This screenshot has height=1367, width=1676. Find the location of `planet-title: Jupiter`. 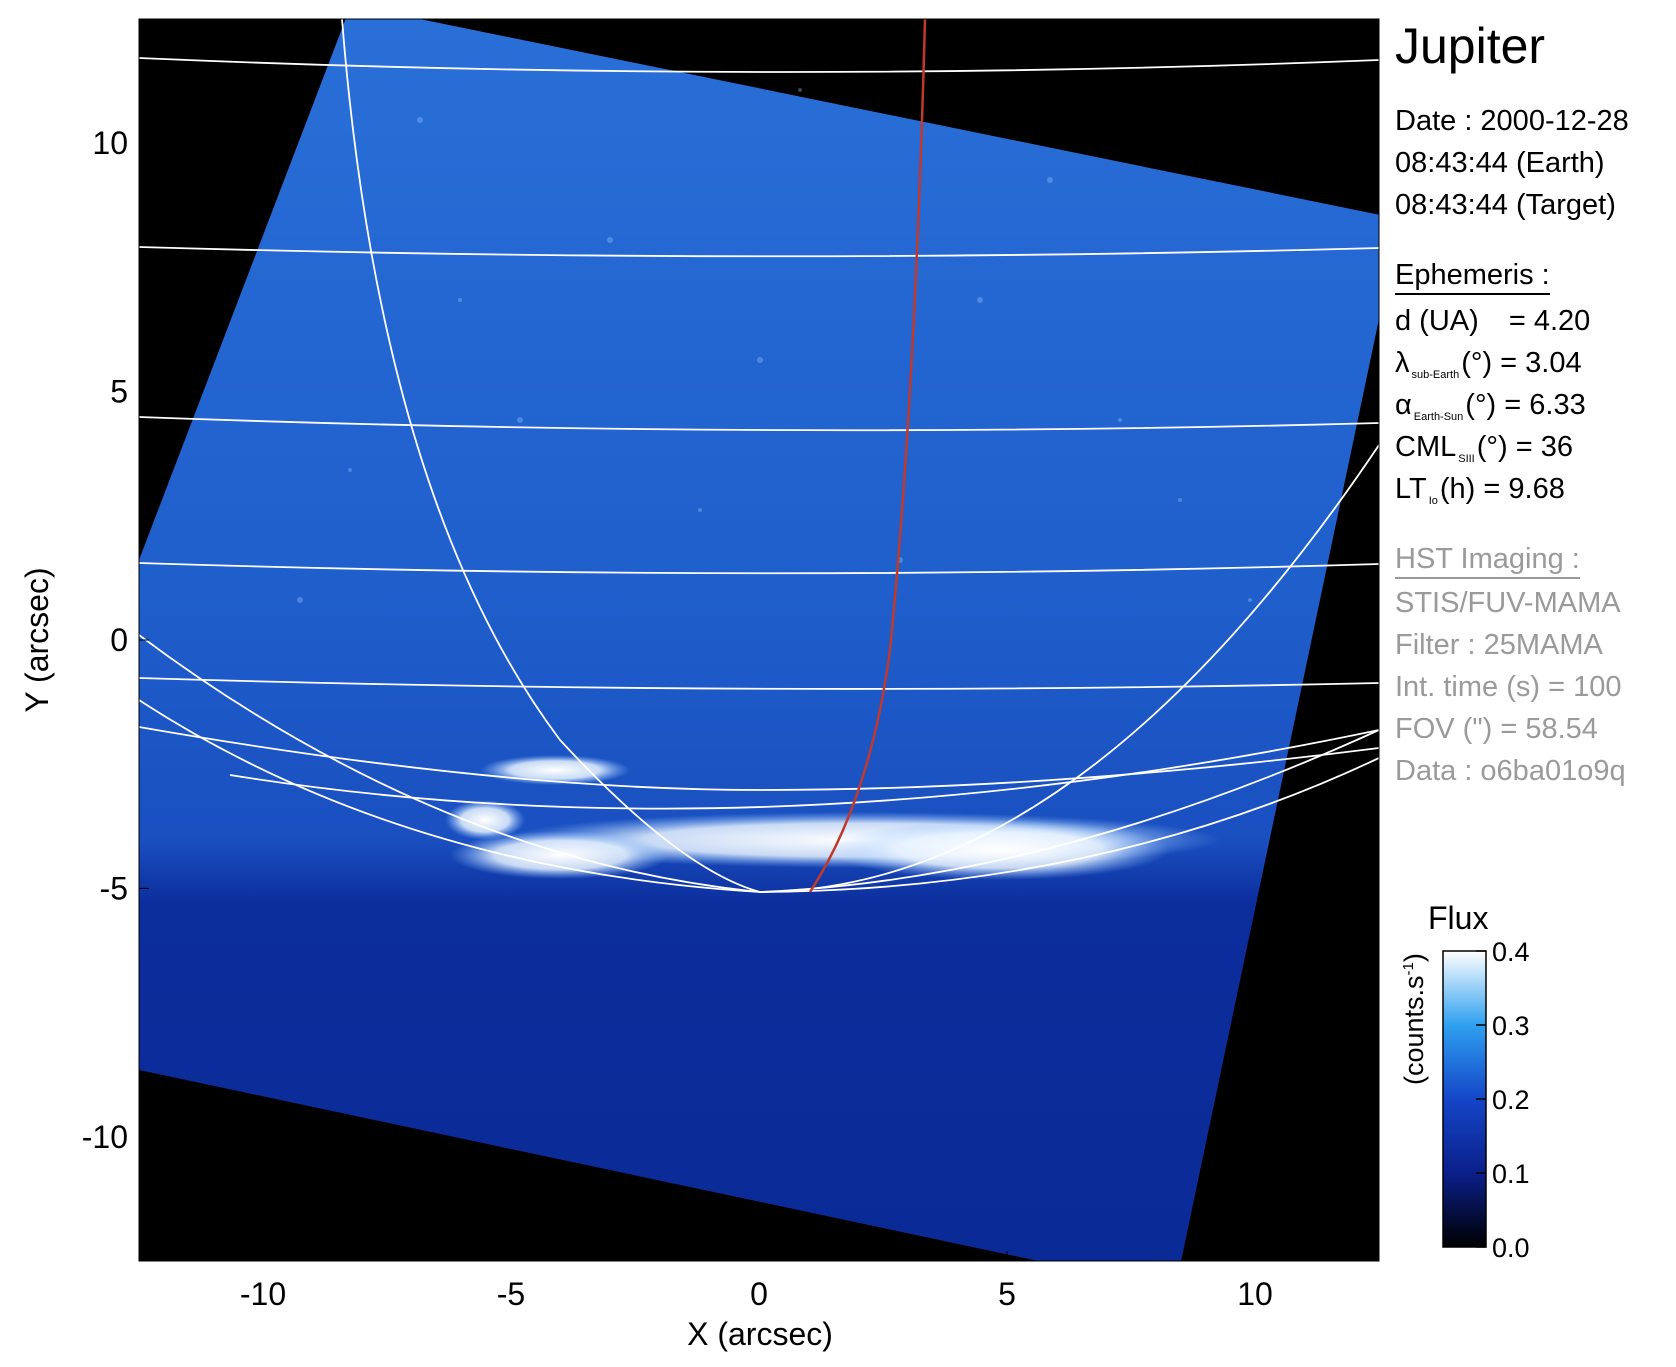

planet-title: Jupiter is located at coordinates (1470, 46).